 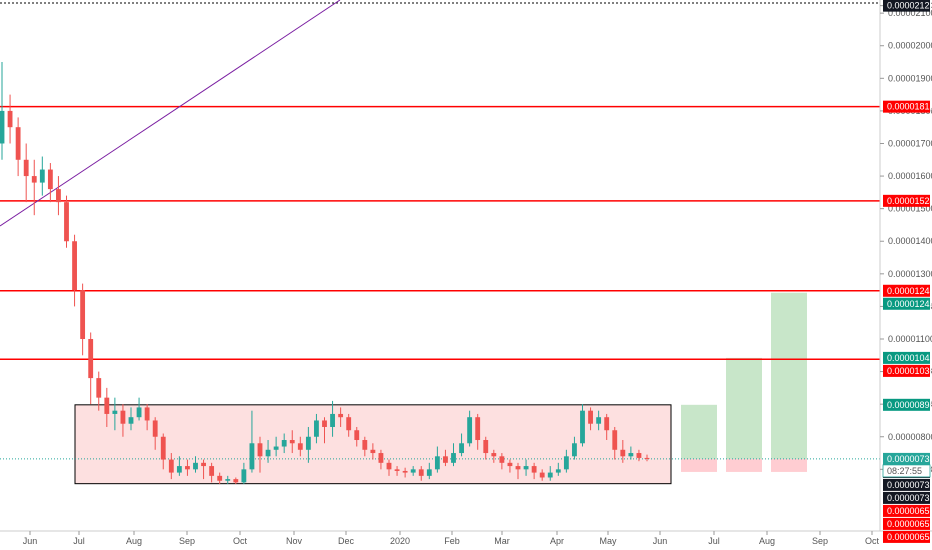 I want to click on price-tag: 0.00000655, so click(x=907, y=523).